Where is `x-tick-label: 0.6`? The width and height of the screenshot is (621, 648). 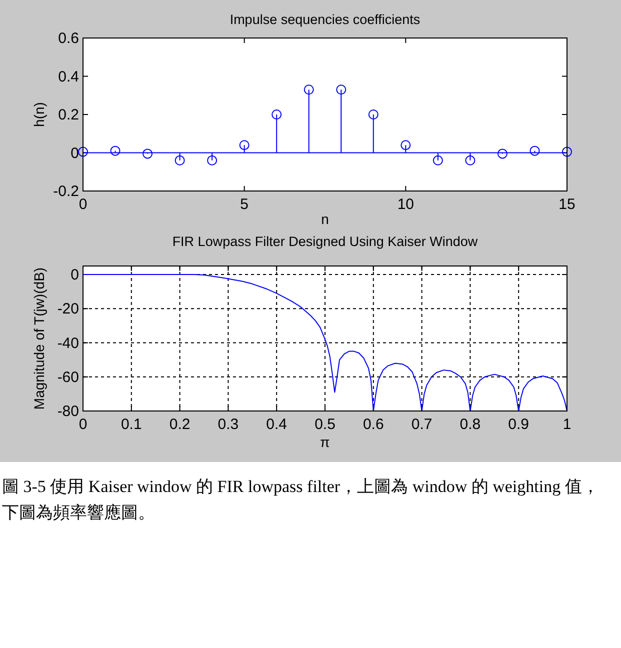 x-tick-label: 0.6 is located at coordinates (373, 424).